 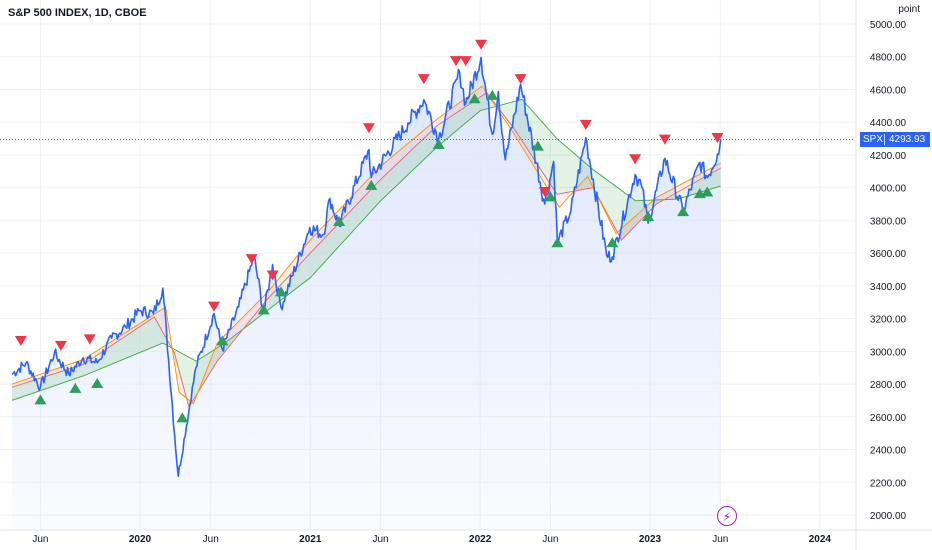 I want to click on last-price-tag: SPX 4293.93, so click(x=895, y=139).